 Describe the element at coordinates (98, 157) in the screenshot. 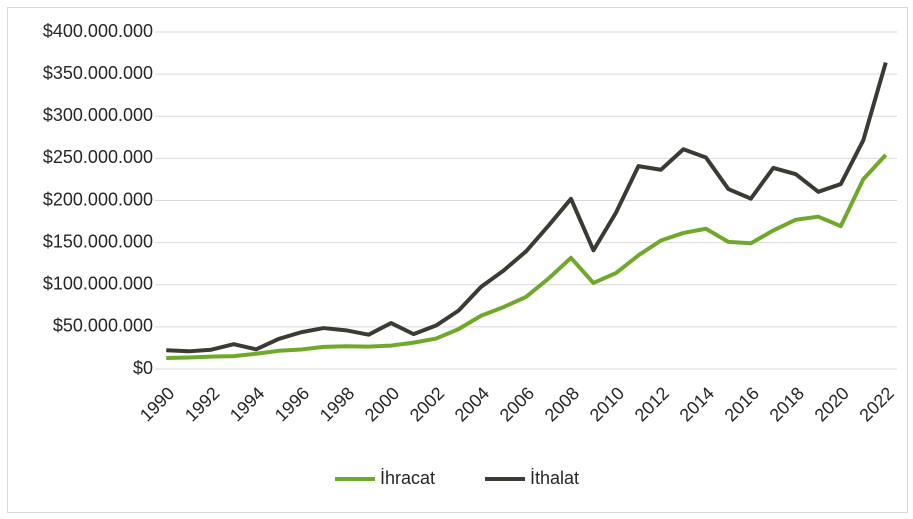

I see `y-tick-label: $250.000.000` at that location.